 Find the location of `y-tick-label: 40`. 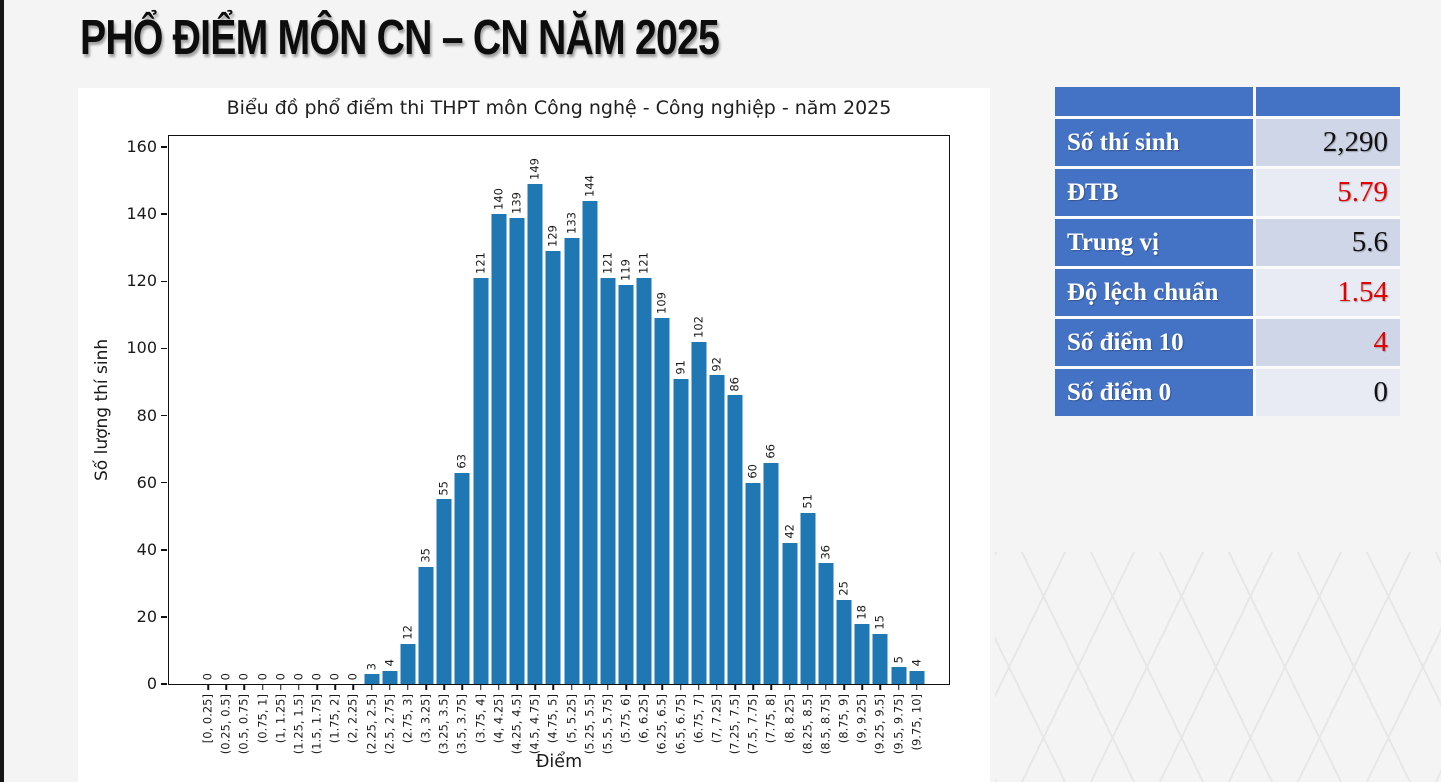

y-tick-label: 40 is located at coordinates (146, 549).